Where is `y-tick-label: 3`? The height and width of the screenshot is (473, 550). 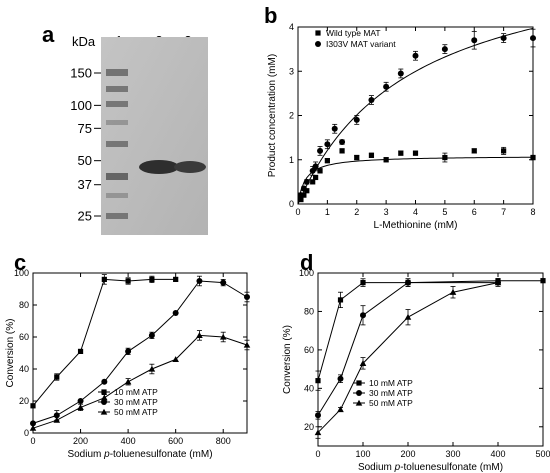 y-tick-label: 3 is located at coordinates (291, 71).